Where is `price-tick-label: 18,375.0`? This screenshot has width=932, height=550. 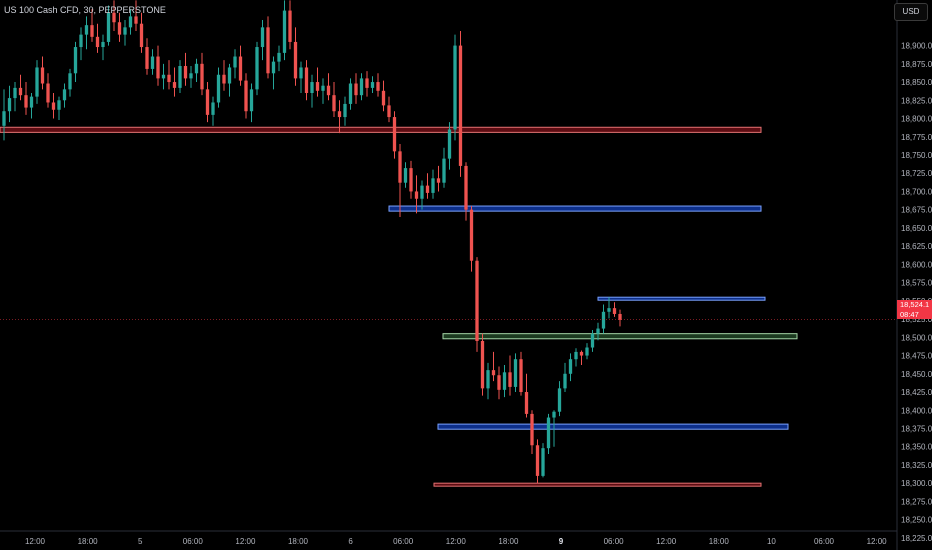
price-tick-label: 18,375.0 is located at coordinates (916, 428).